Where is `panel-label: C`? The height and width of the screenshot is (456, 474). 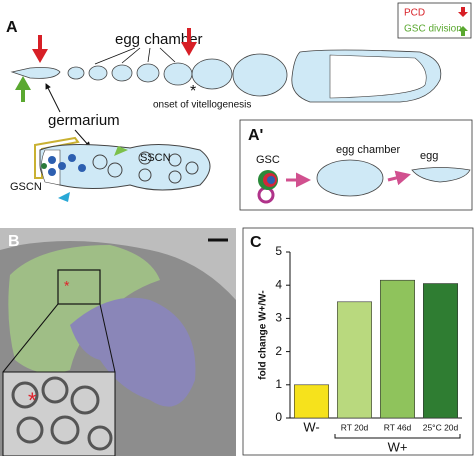
panel-label: C is located at coordinates (256, 242).